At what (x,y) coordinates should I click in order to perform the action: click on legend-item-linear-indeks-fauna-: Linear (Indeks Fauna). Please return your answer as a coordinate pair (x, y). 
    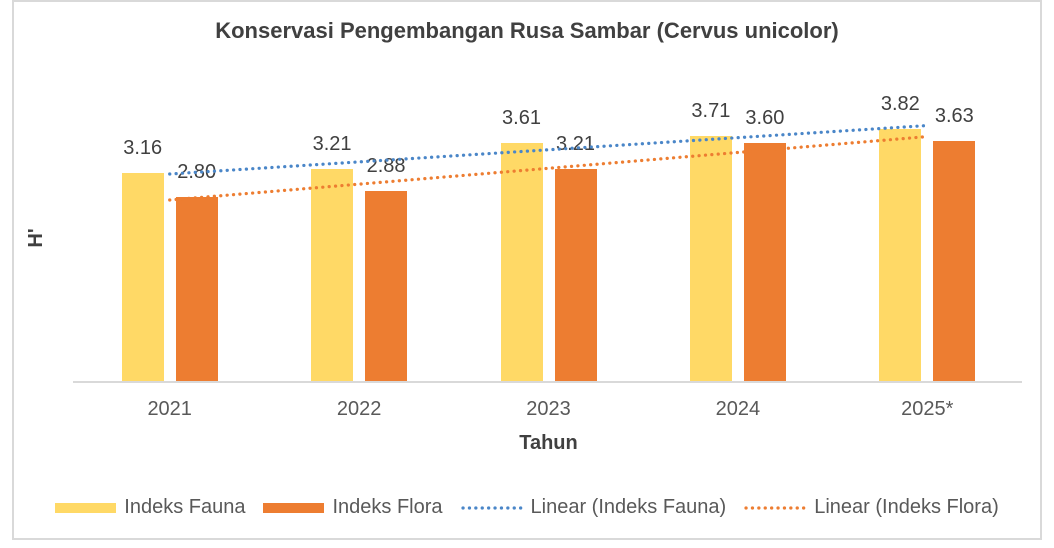
    Looking at the image, I should click on (593, 507).